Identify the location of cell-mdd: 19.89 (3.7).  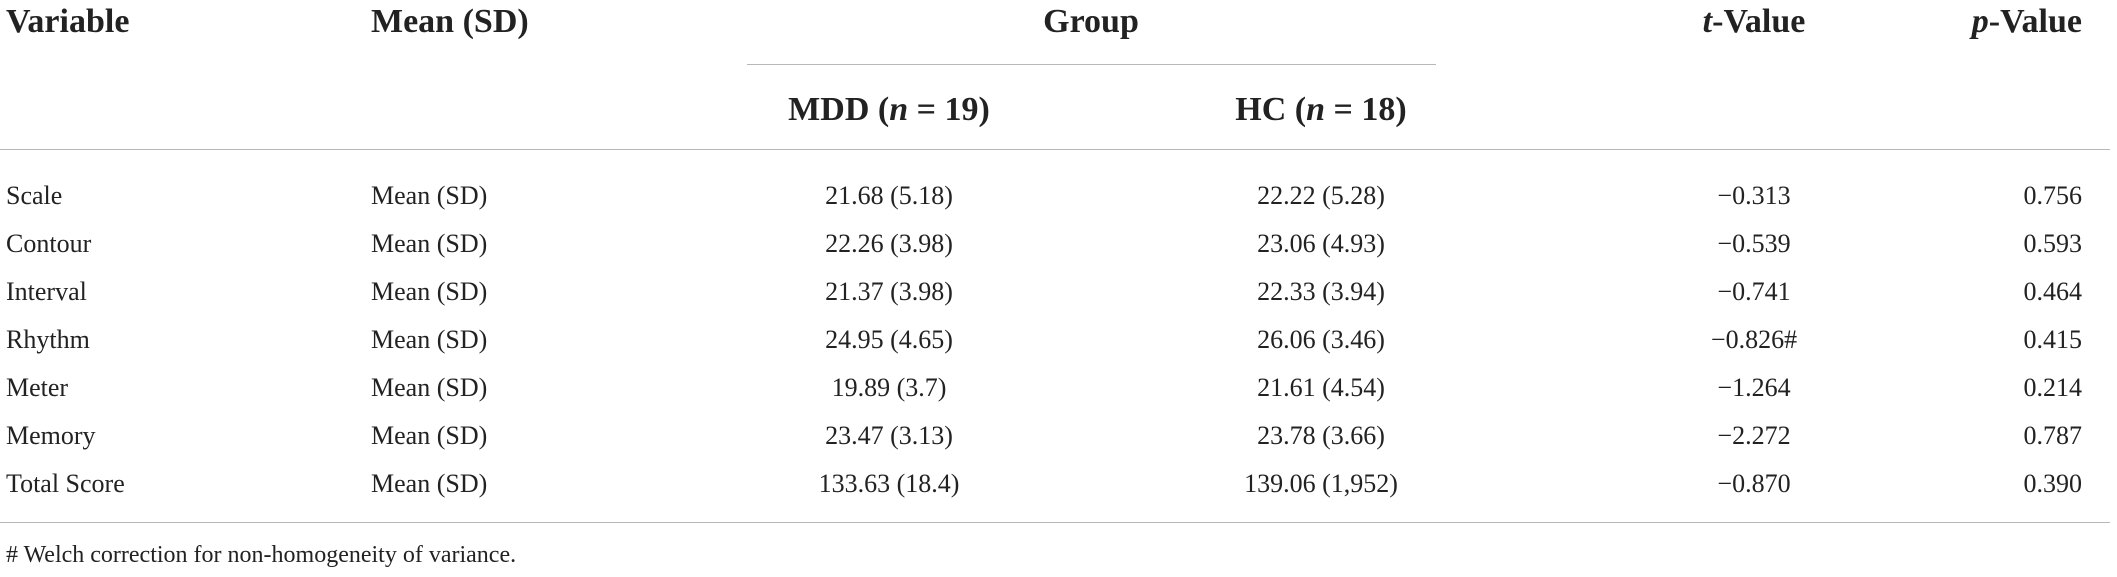
(889, 387).